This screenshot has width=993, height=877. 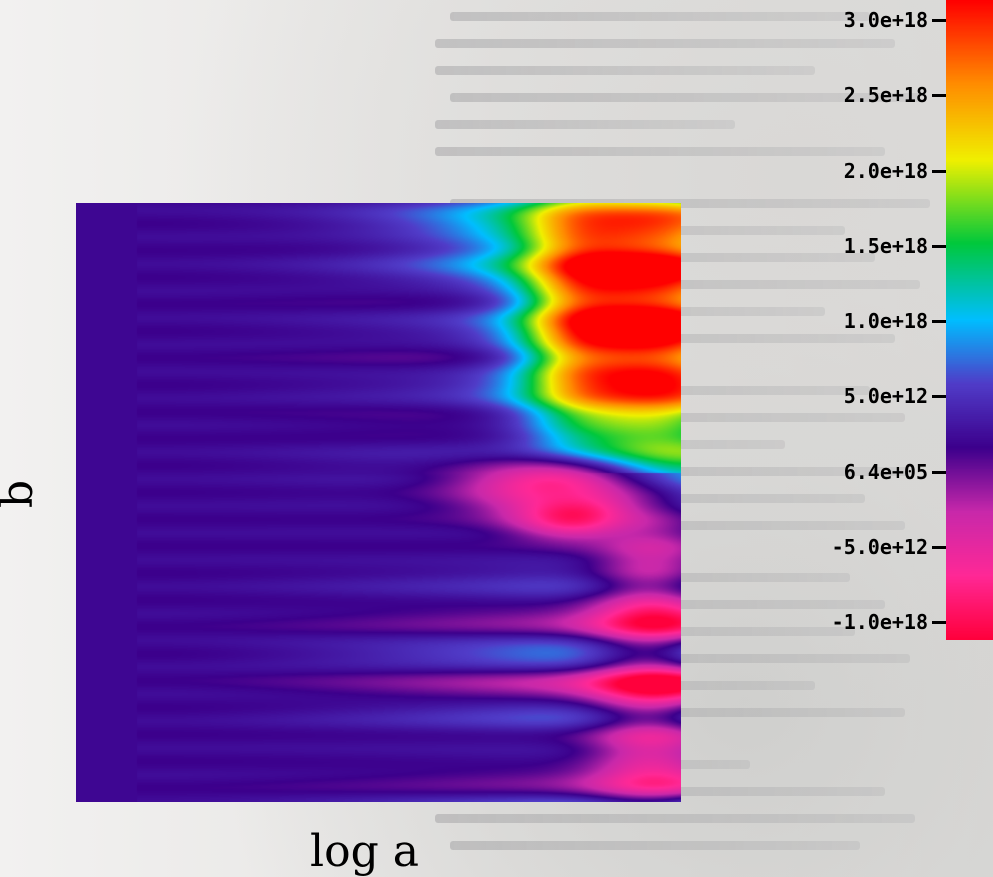 I want to click on colorbar-tick-label: 1.5e+18, so click(x=885, y=245).